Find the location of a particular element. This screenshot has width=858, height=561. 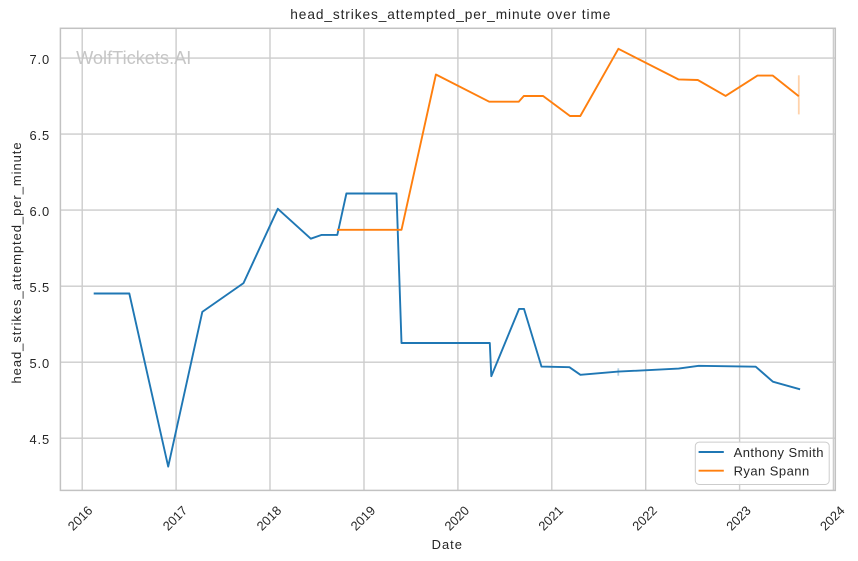

svg-text: Date is located at coordinates (447, 544).